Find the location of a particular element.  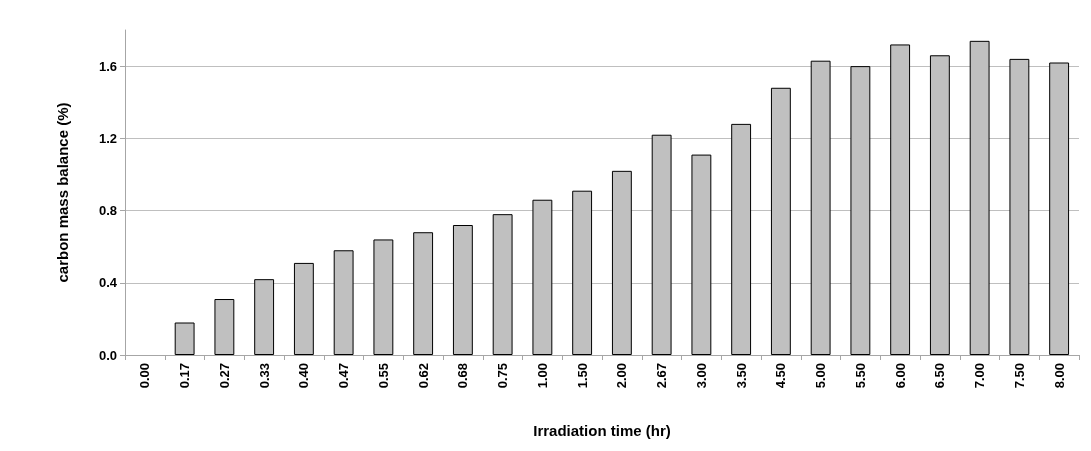

x-tick-label: 0.75 is located at coordinates (503, 376).